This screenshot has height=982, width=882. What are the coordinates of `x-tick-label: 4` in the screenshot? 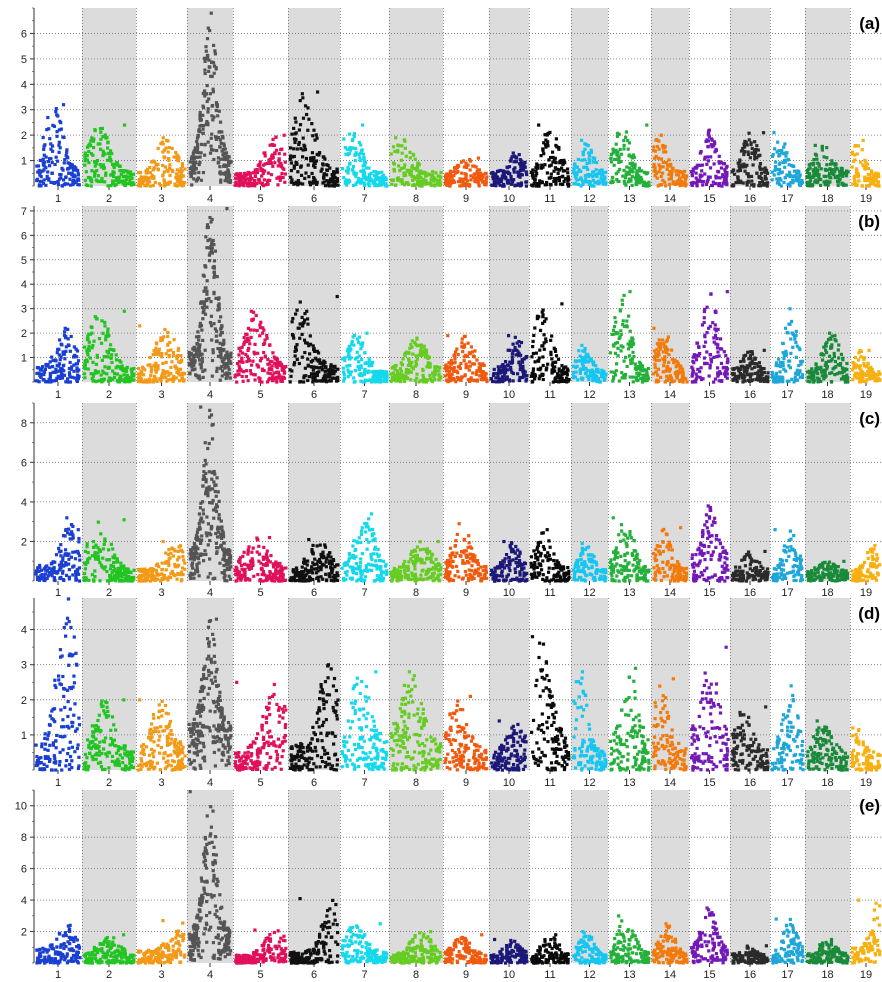 It's located at (210, 199).